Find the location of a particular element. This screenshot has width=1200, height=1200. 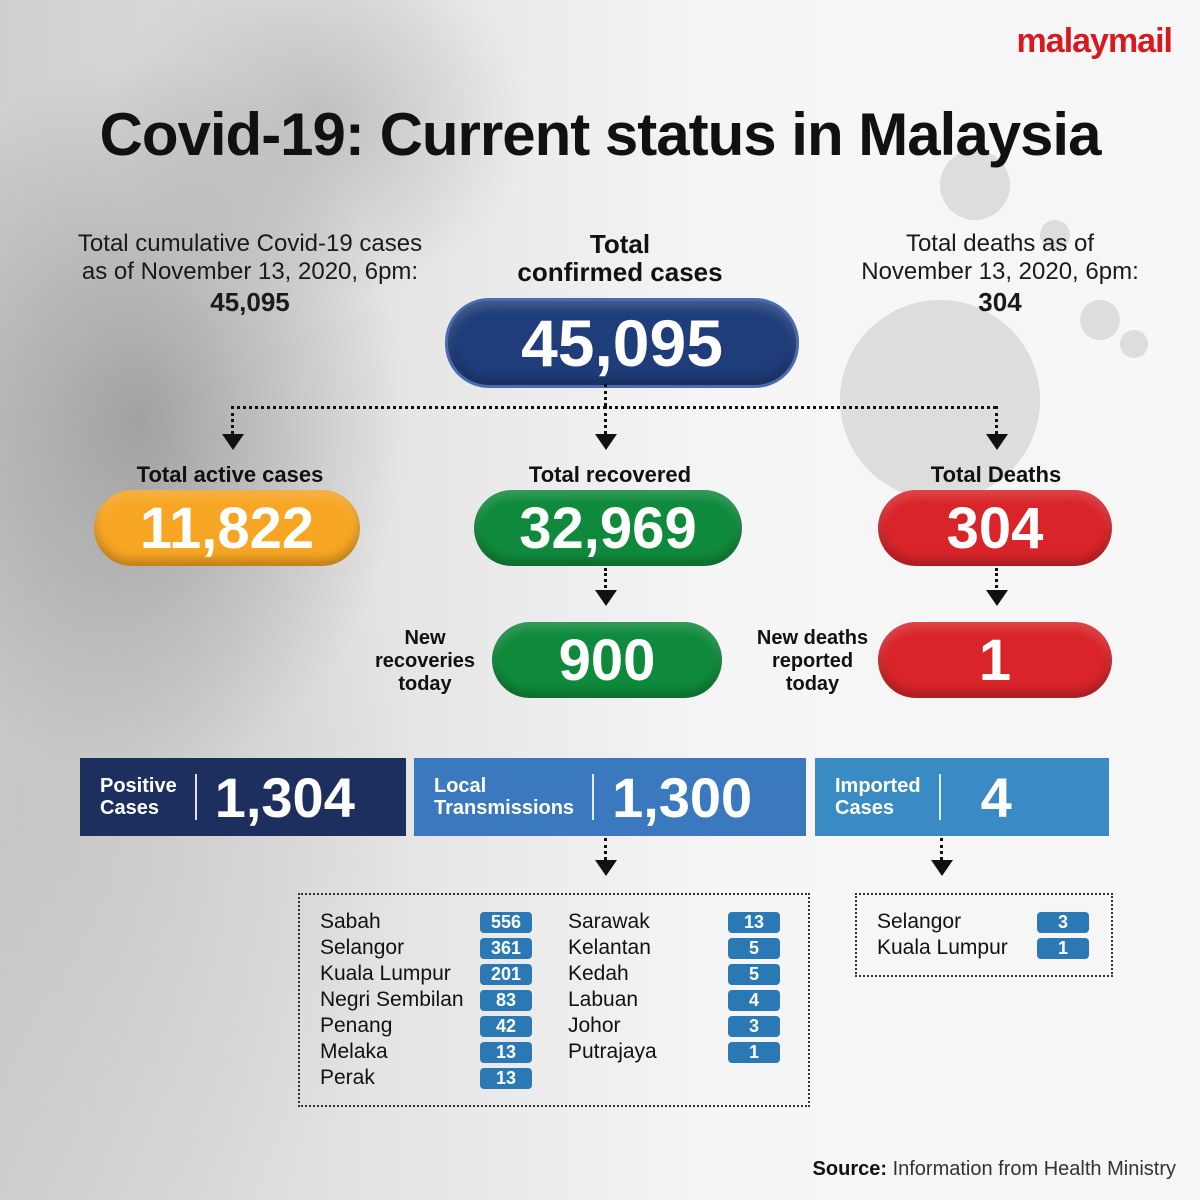

confirmed-label: Total confirmed cases is located at coordinates (620, 258).